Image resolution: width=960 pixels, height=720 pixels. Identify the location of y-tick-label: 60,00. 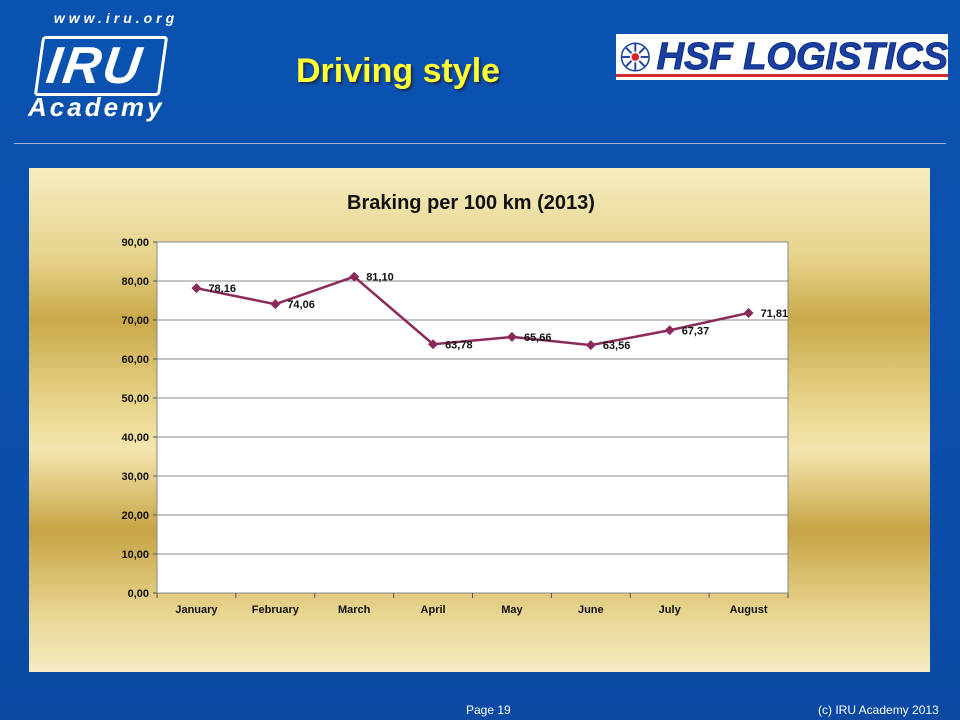
(135, 360).